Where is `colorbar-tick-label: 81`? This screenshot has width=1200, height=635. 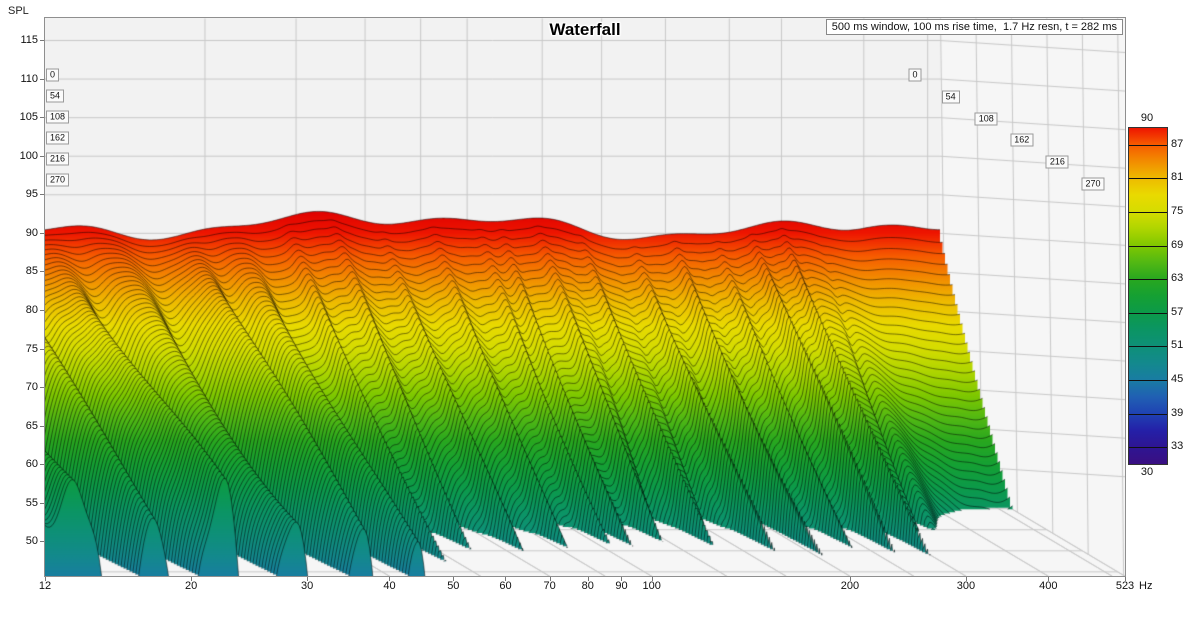 colorbar-tick-label: 81 is located at coordinates (1177, 177).